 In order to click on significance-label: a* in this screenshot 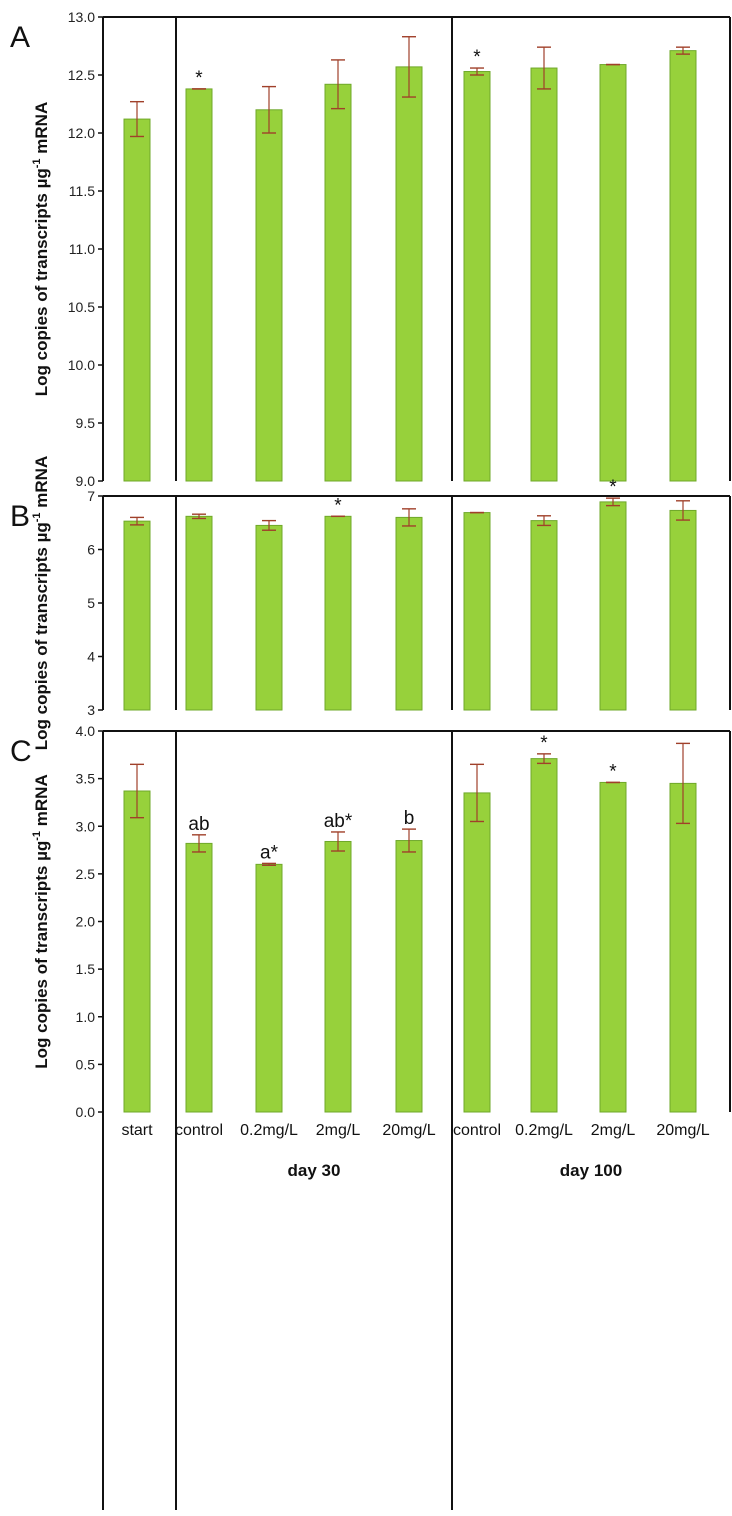, I will do `click(269, 852)`.